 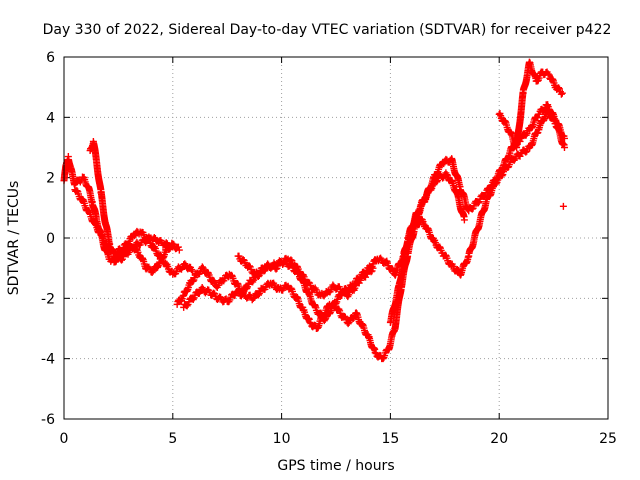 What do you see at coordinates (64, 439) in the screenshot?
I see `x-tick-label: 0` at bounding box center [64, 439].